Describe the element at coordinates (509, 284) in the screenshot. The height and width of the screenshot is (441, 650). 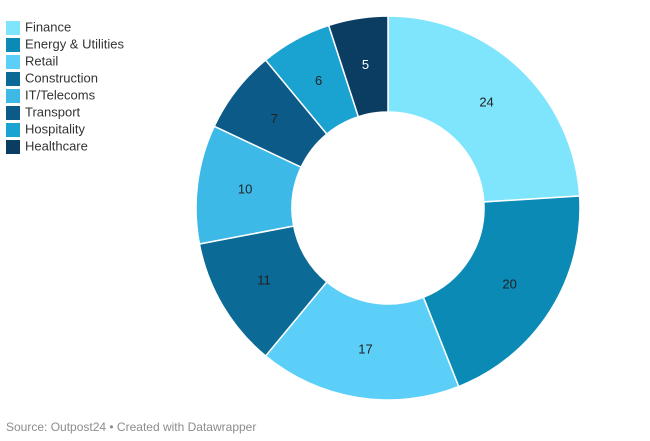
I see `slice-label: 20` at that location.